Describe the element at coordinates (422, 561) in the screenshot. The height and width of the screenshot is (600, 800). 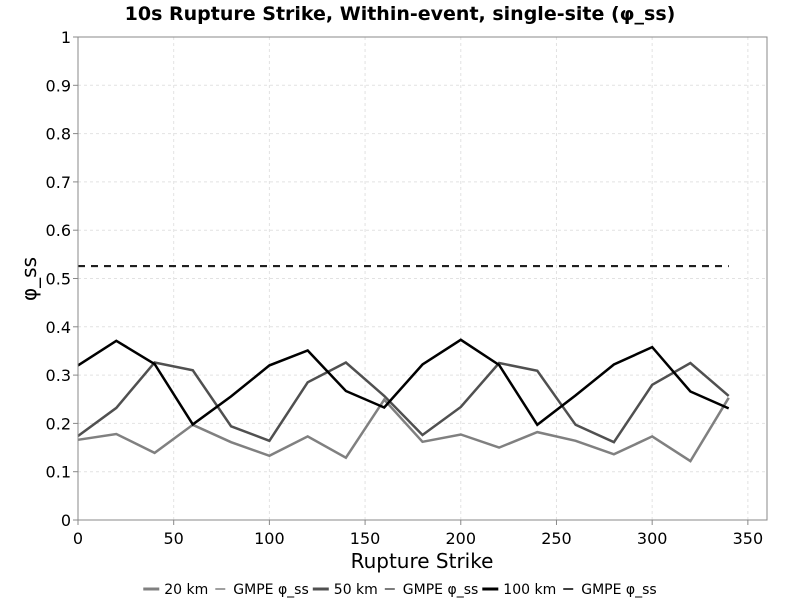
I see `x-axis-label: Rupture Strike` at that location.